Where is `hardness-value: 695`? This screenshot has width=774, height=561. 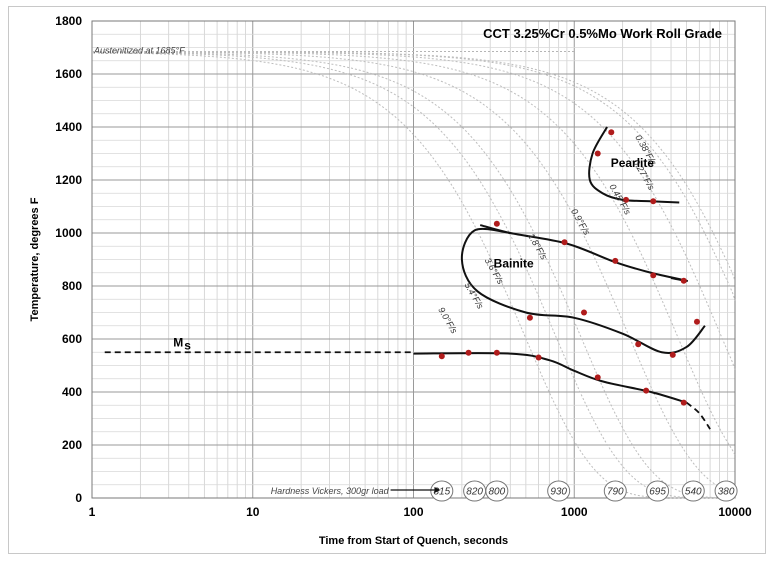 hardness-value: 695 is located at coordinates (657, 492).